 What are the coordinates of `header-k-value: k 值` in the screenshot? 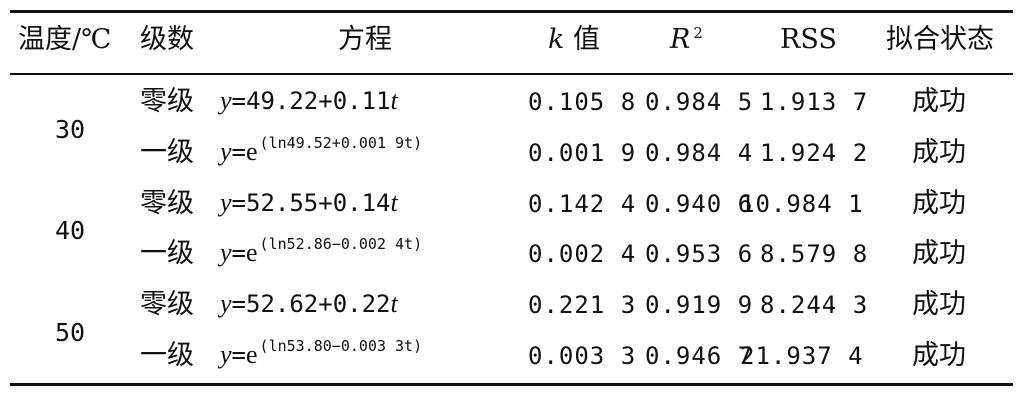 It's located at (574, 39).